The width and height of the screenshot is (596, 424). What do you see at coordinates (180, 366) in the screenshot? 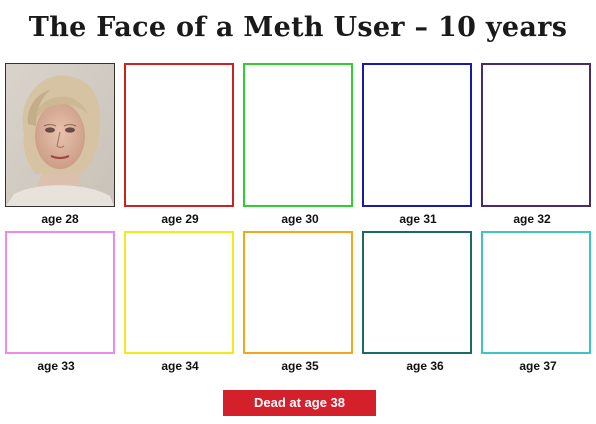
I see `caption-age-34: age 34` at bounding box center [180, 366].